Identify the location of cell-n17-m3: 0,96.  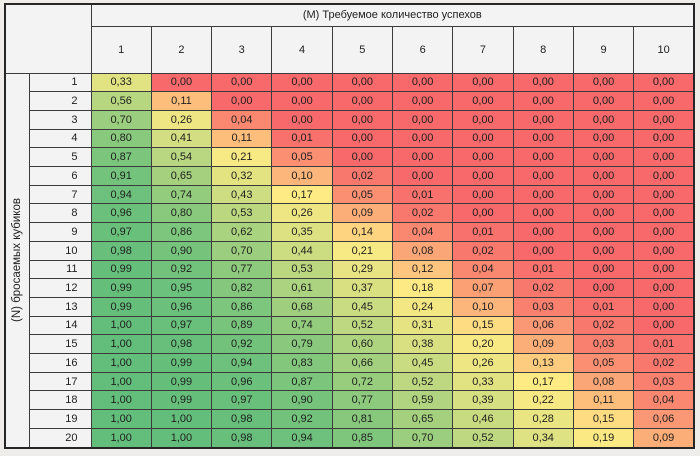
(242, 381).